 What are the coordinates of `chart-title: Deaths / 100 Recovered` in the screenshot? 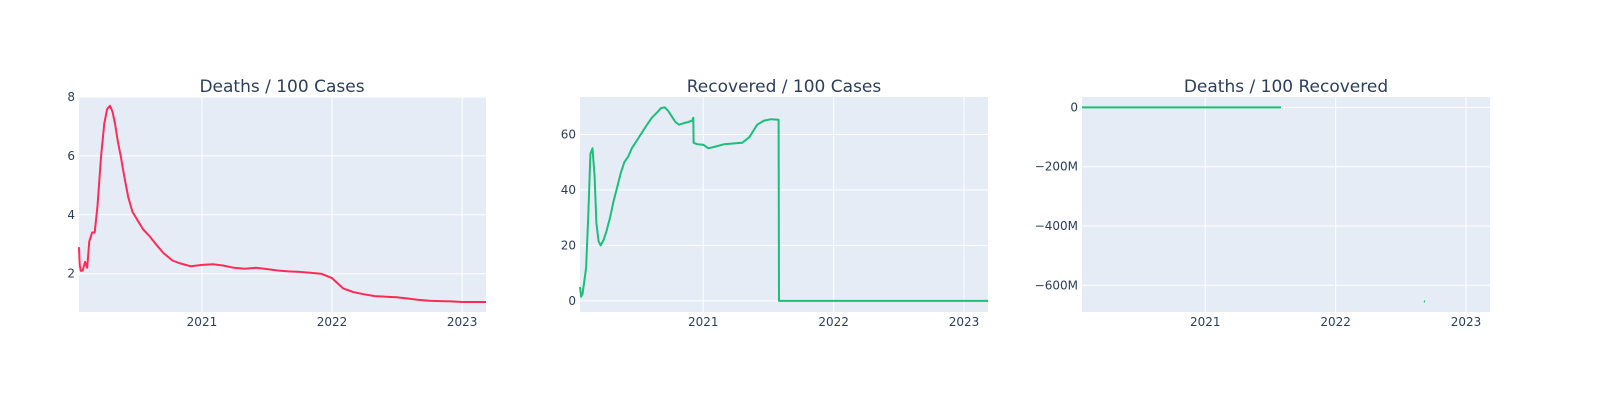 It's located at (1286, 87).